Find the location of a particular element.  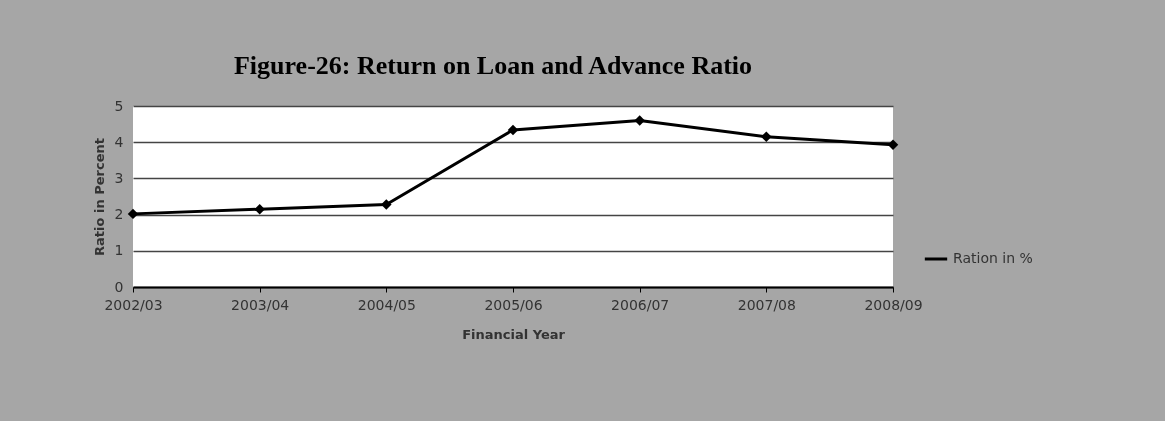

y-tick-label: 4 is located at coordinates (119, 141).